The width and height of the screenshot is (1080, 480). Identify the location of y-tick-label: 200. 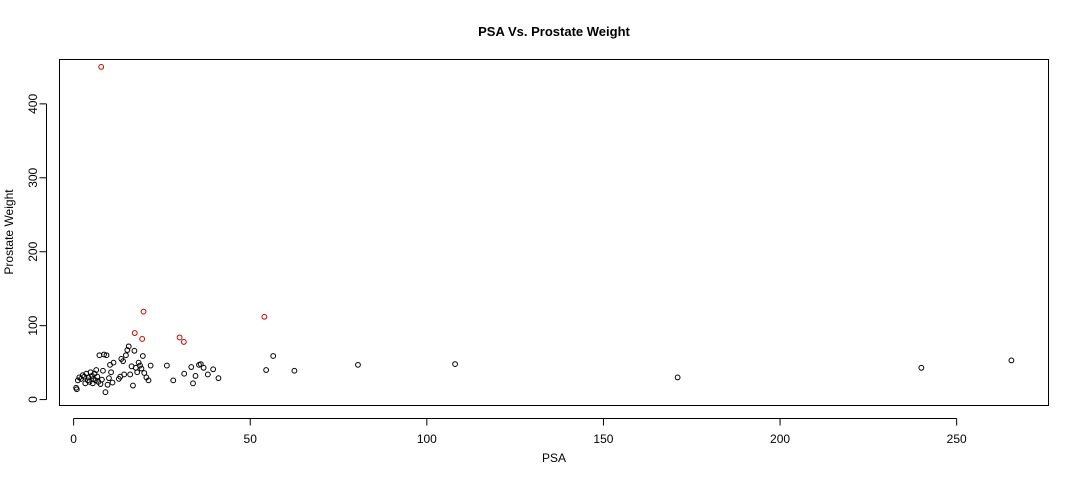
(33, 251).